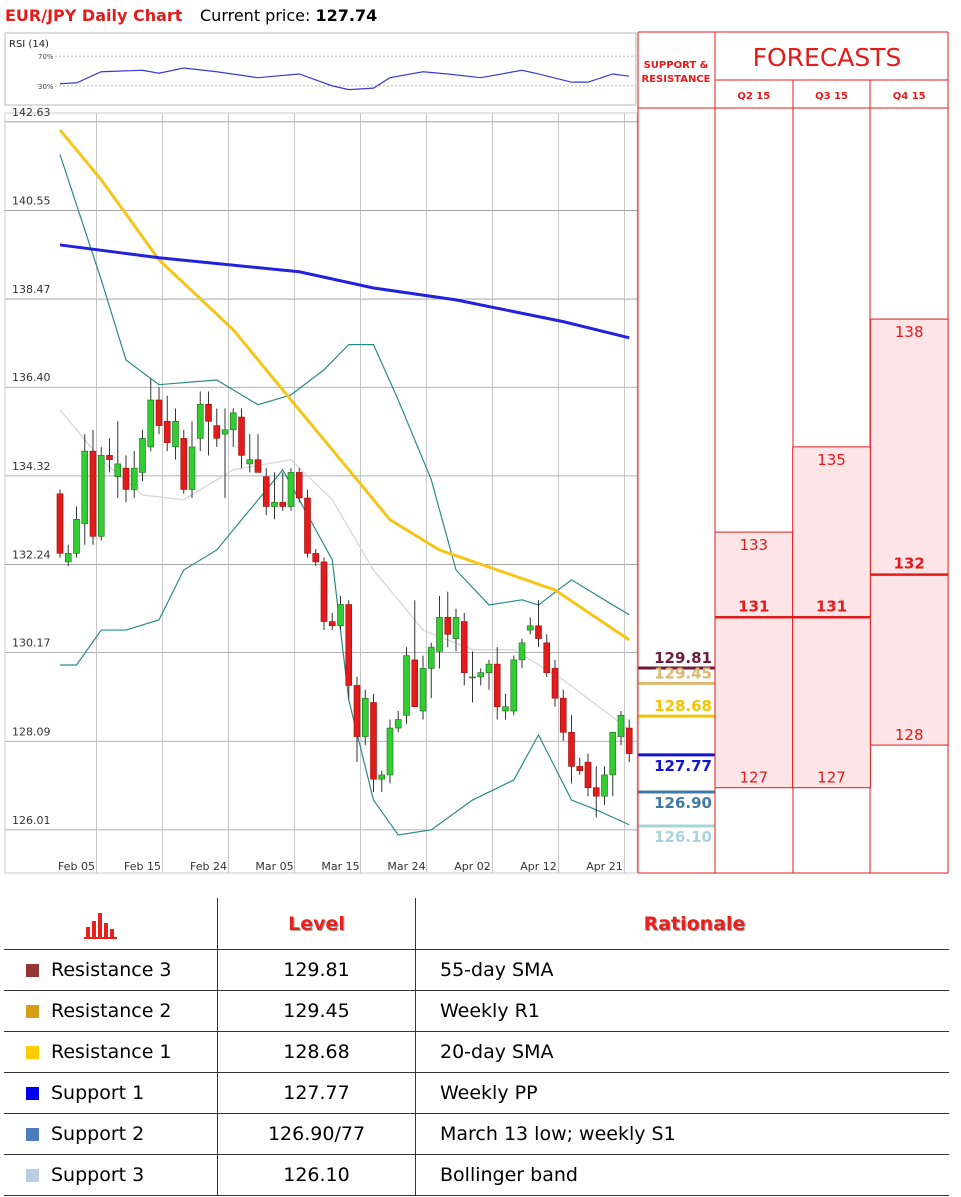 The height and width of the screenshot is (1197, 961). What do you see at coordinates (31, 820) in the screenshot?
I see `y-tick-label: 126.01` at bounding box center [31, 820].